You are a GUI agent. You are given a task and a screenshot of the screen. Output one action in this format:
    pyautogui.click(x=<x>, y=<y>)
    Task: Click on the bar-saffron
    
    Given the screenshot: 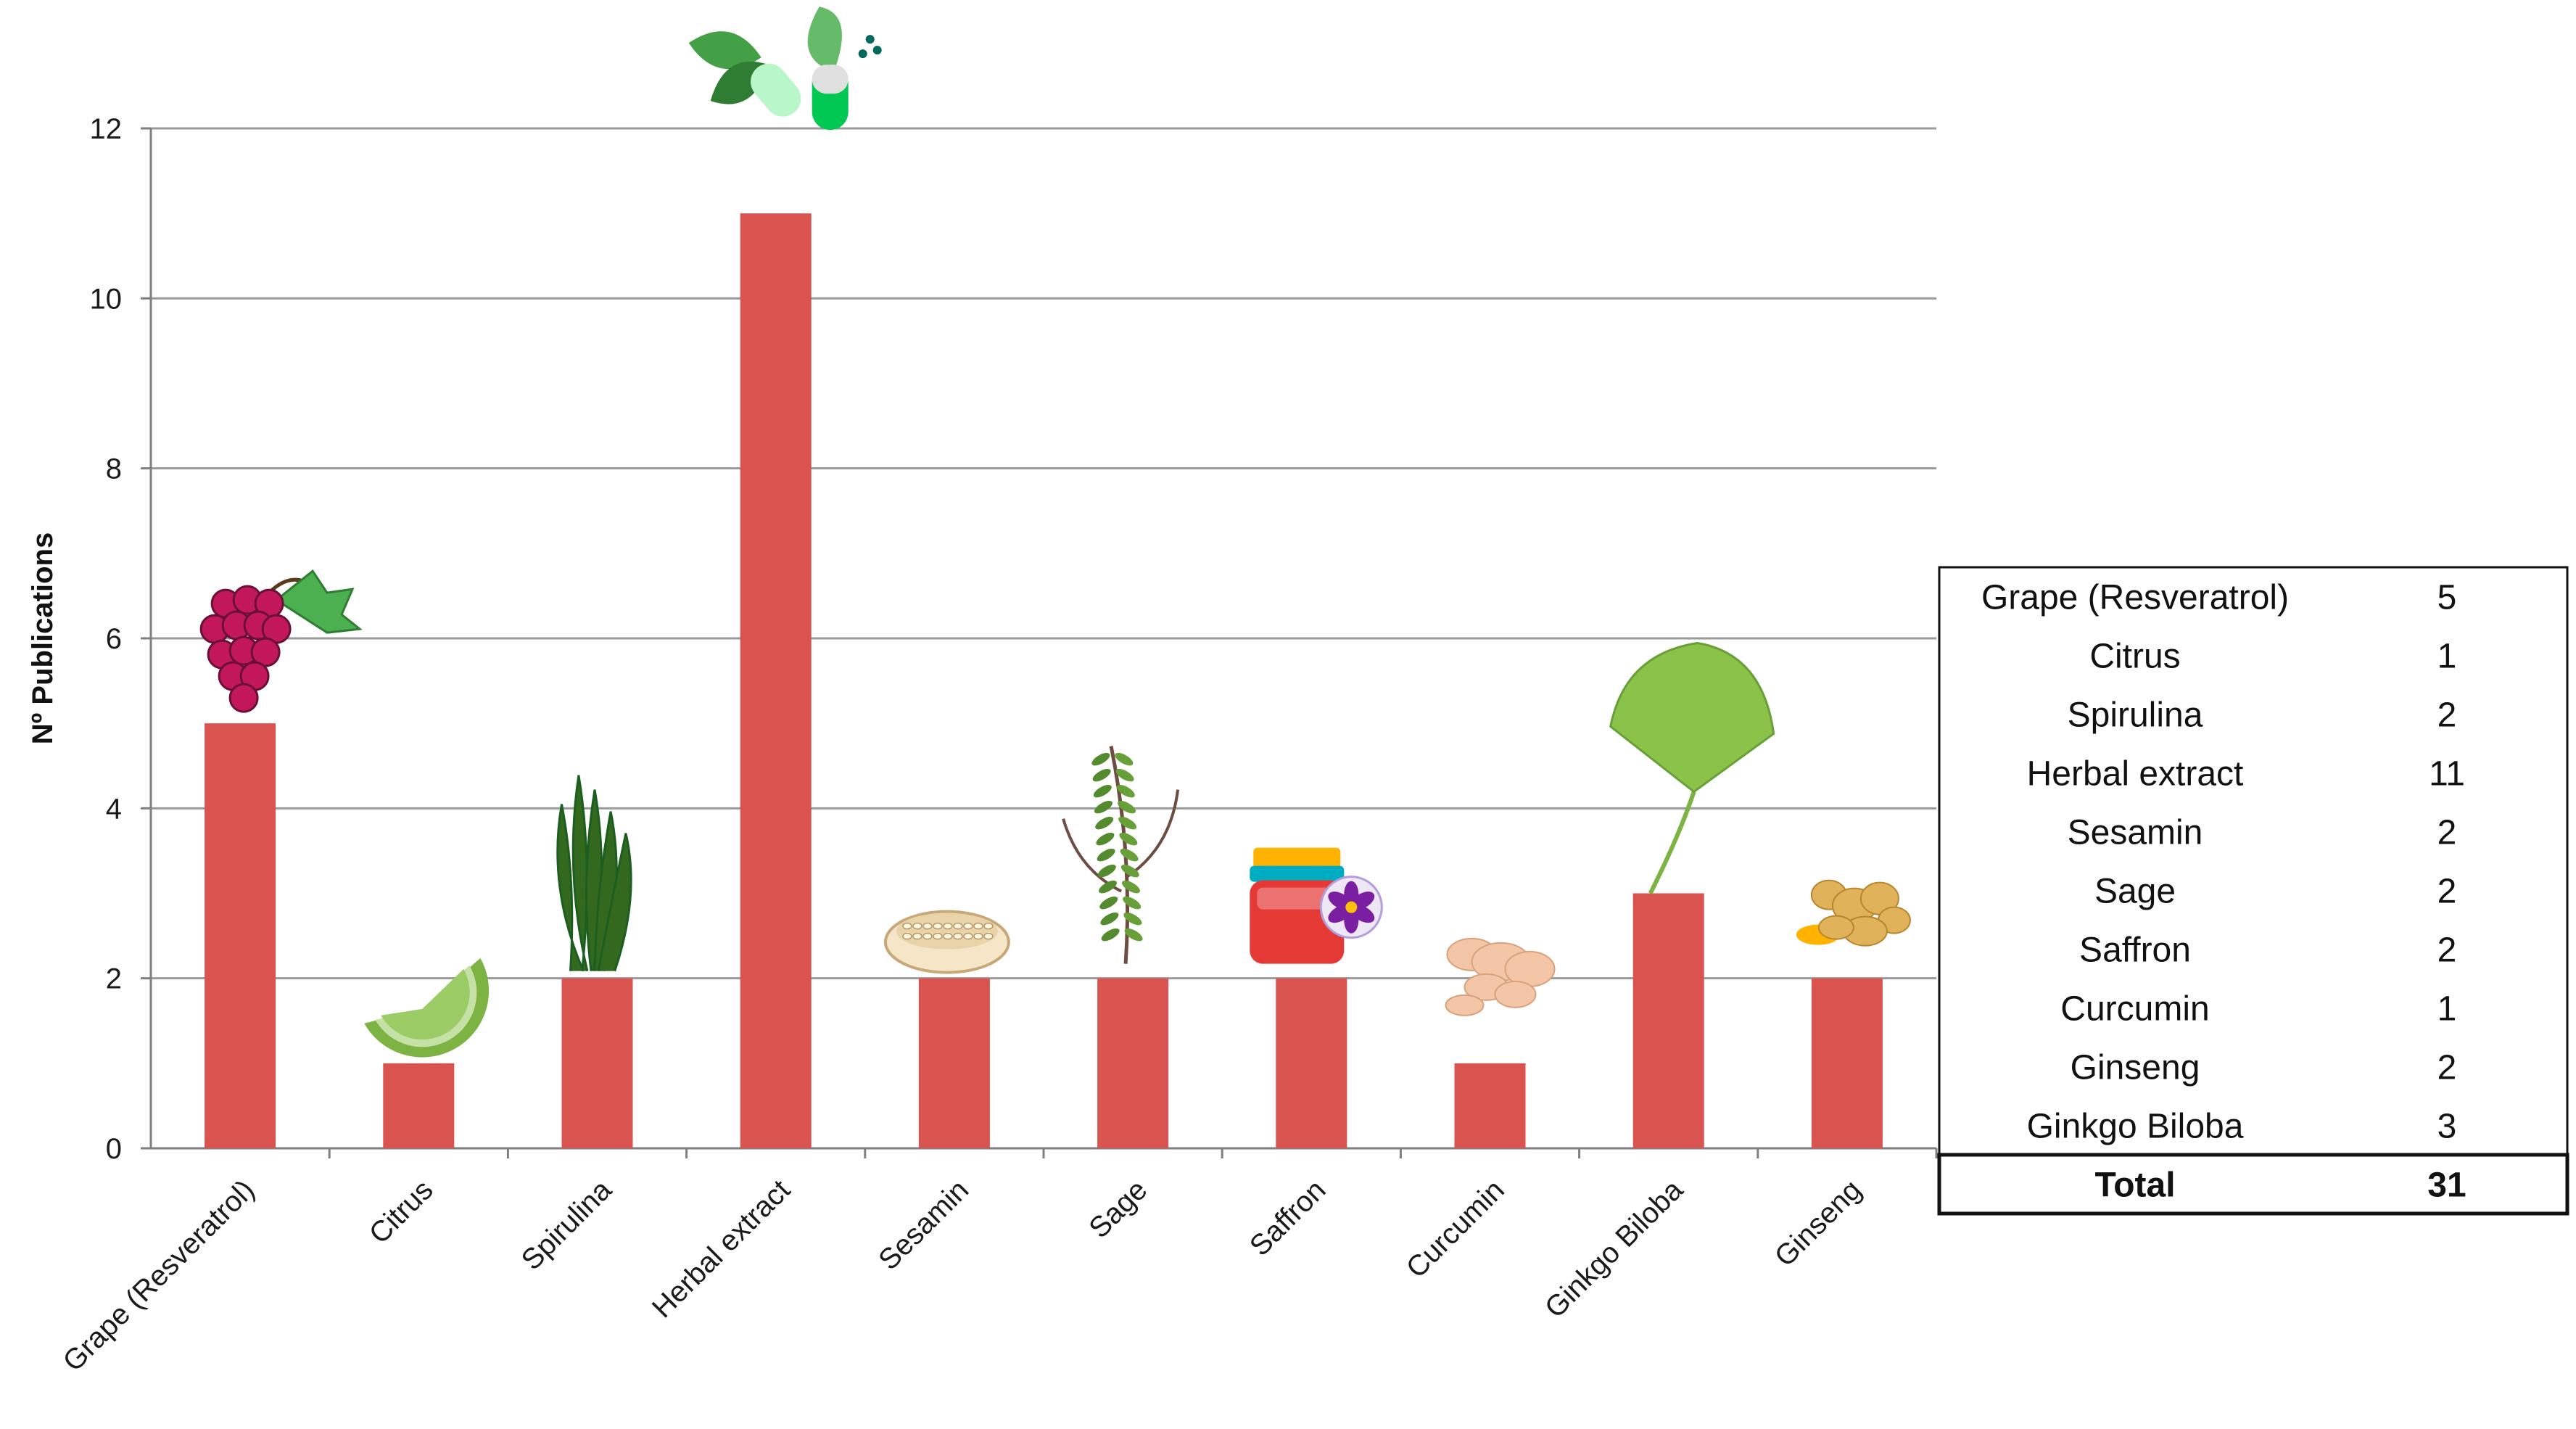 What is the action you would take?
    pyautogui.click(x=1311, y=1063)
    